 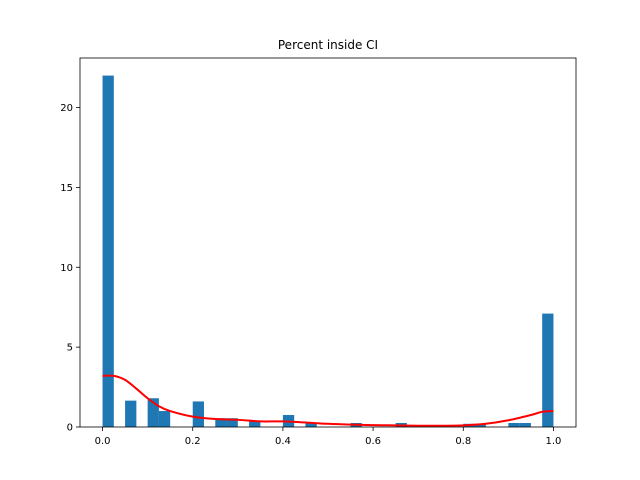 What do you see at coordinates (66, 188) in the screenshot?
I see `y-tick-label-3: 15` at bounding box center [66, 188].